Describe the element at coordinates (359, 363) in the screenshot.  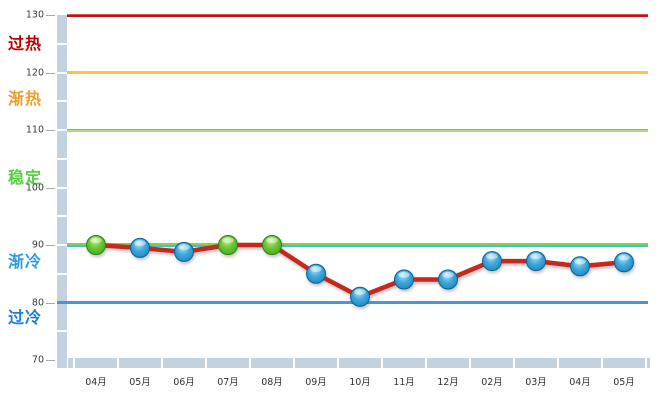
I see `x-axis-bar` at that location.